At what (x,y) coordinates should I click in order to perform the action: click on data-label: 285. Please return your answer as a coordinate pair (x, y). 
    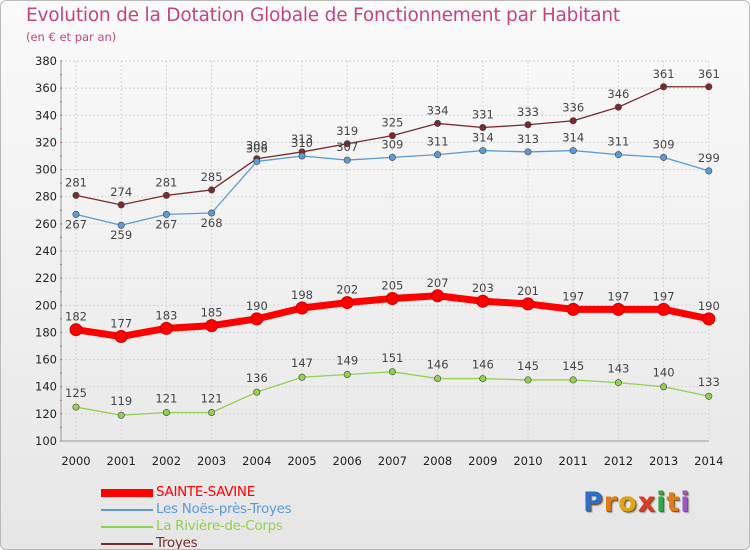
    Looking at the image, I should click on (212, 177).